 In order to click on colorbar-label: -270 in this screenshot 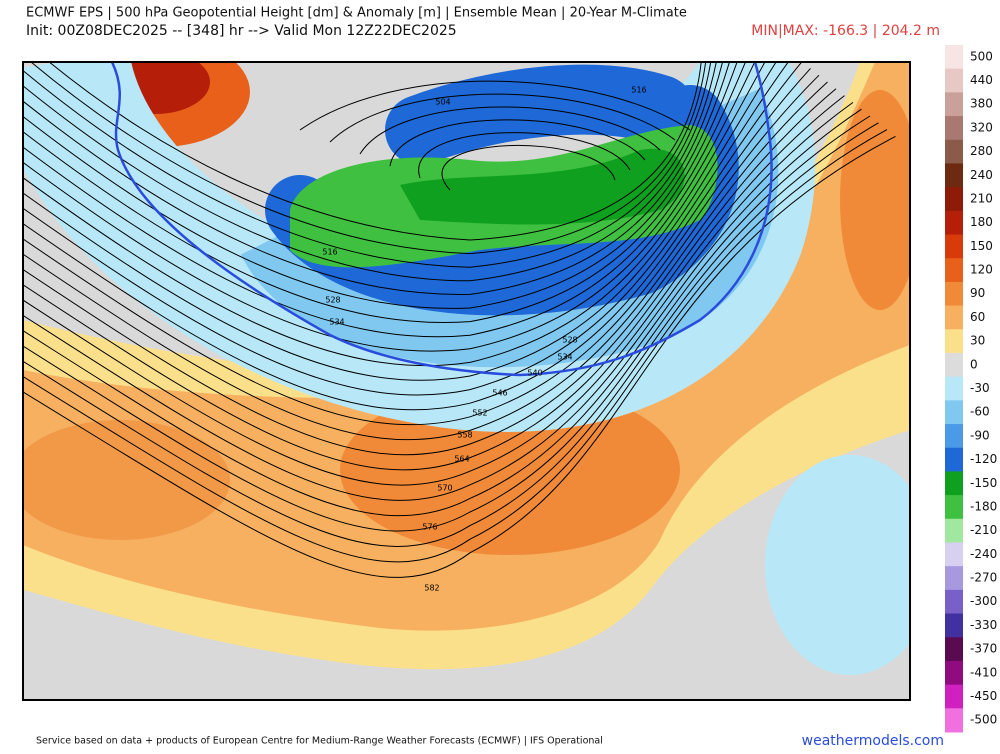, I will do `click(983, 578)`.